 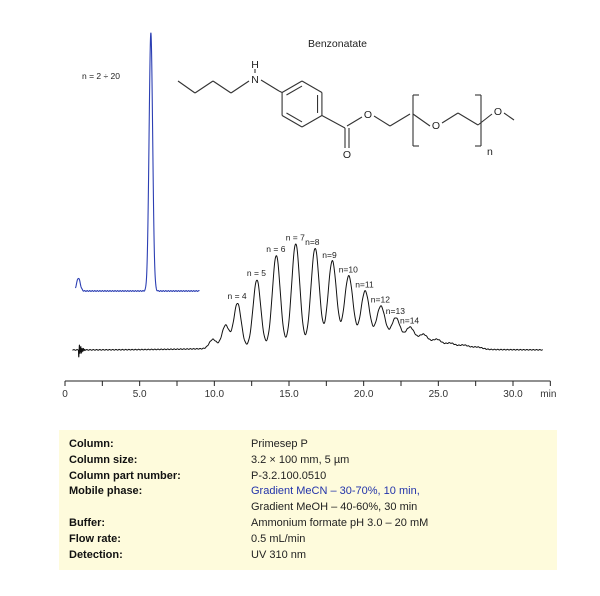 What do you see at coordinates (96, 554) in the screenshot?
I see `condition-label: Detection:` at bounding box center [96, 554].